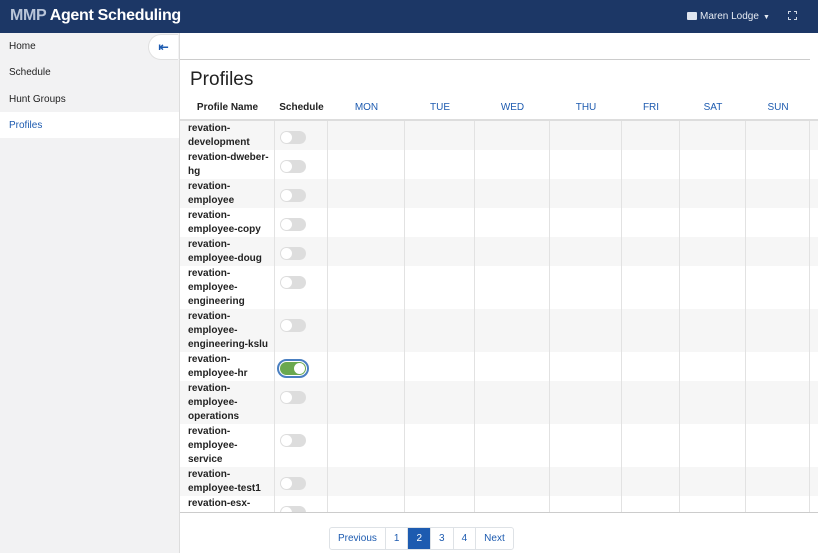 The width and height of the screenshot is (818, 553). What do you see at coordinates (22, 46) in the screenshot?
I see `sidebar-item-home: Home` at bounding box center [22, 46].